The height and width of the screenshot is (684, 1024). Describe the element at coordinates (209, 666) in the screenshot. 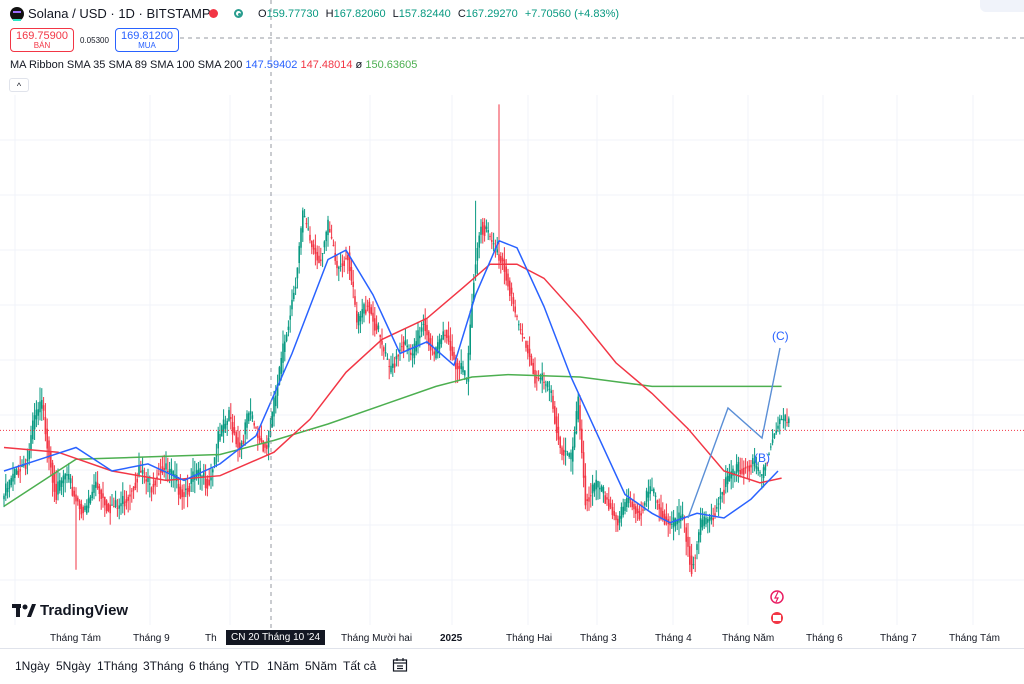

I see `range-6m-button: 6 tháng` at that location.